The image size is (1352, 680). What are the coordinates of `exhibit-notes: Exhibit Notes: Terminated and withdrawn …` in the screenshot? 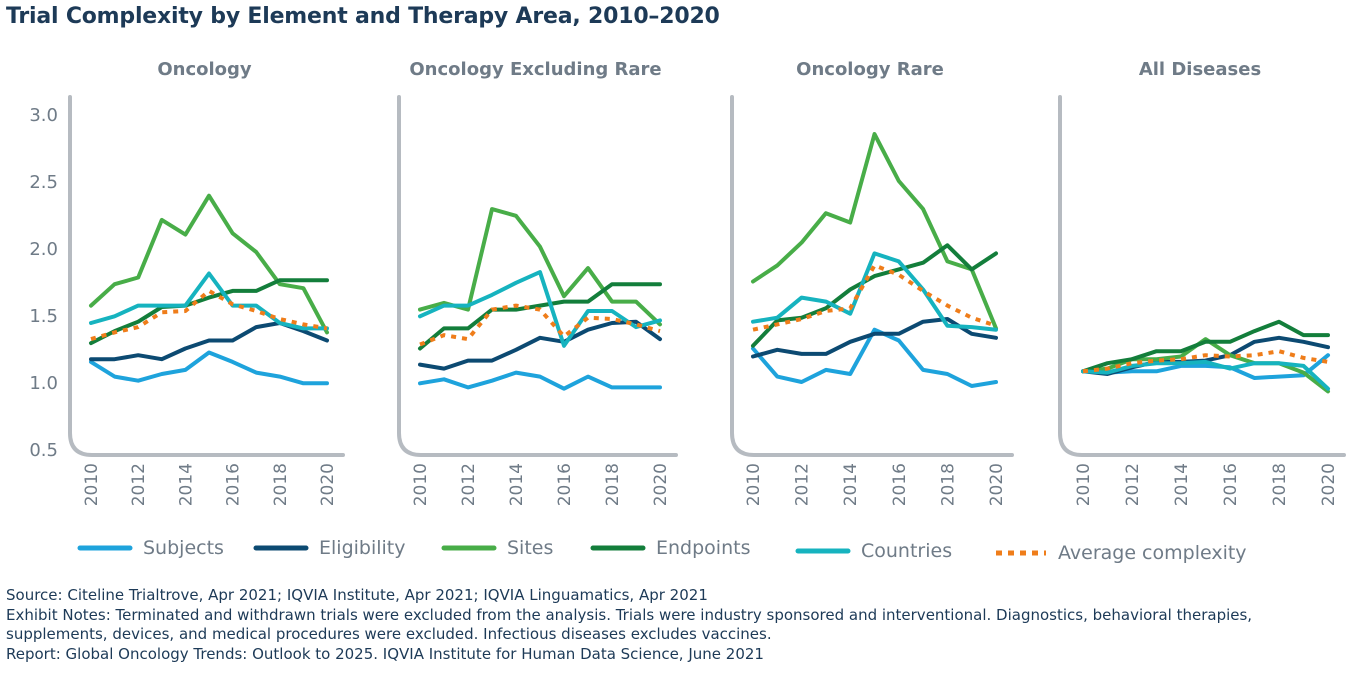 It's located at (629, 624).